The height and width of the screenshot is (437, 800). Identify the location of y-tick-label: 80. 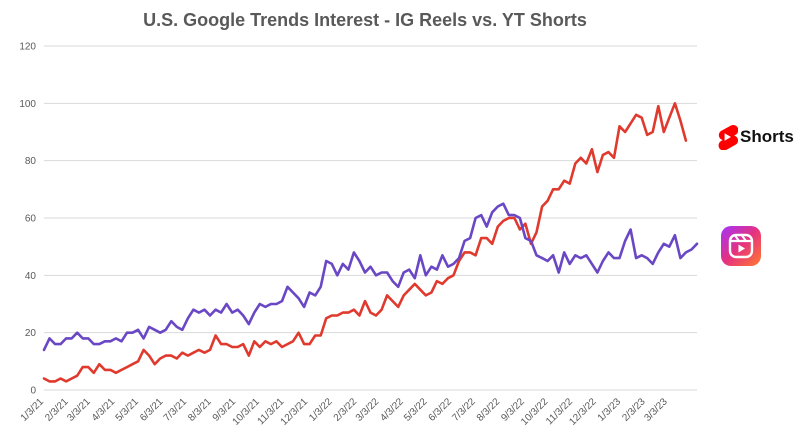
(31, 161).